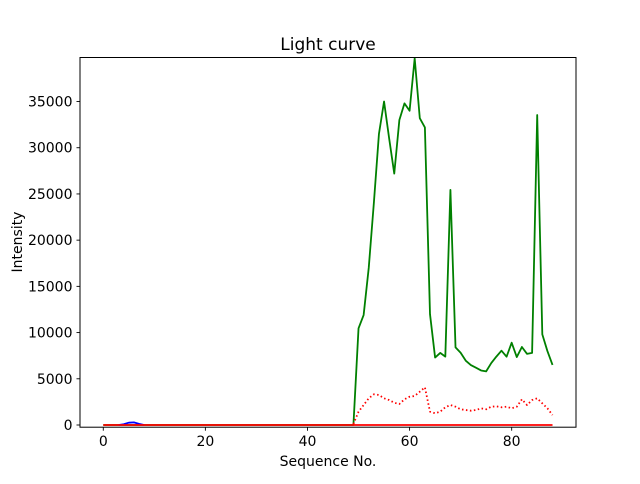 Image resolution: width=640 pixels, height=484 pixels. What do you see at coordinates (18, 242) in the screenshot?
I see `y-axis-label: Intensity` at bounding box center [18, 242].